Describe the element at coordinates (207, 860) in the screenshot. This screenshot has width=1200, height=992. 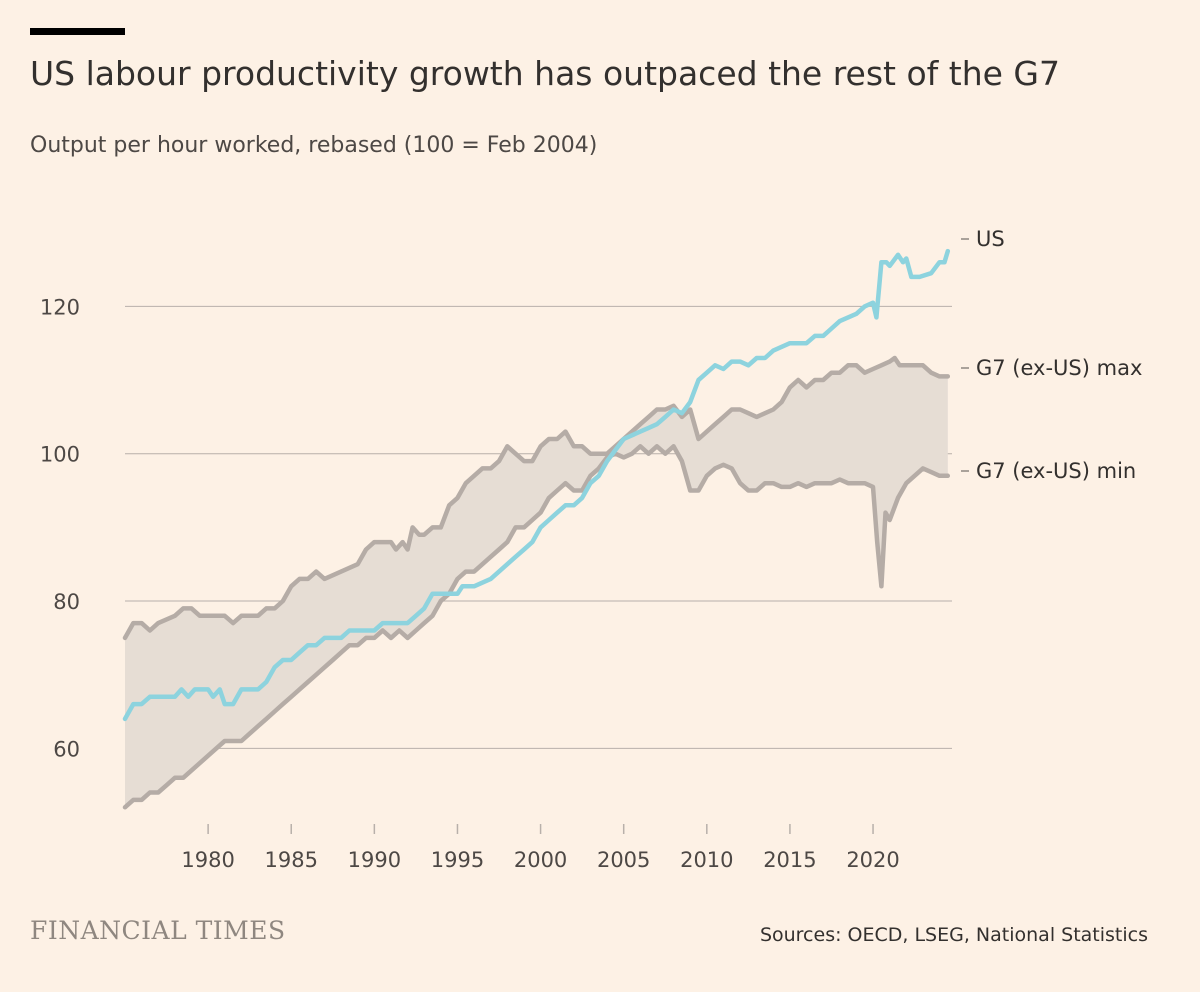
I see `x-tick-label: 1980` at that location.